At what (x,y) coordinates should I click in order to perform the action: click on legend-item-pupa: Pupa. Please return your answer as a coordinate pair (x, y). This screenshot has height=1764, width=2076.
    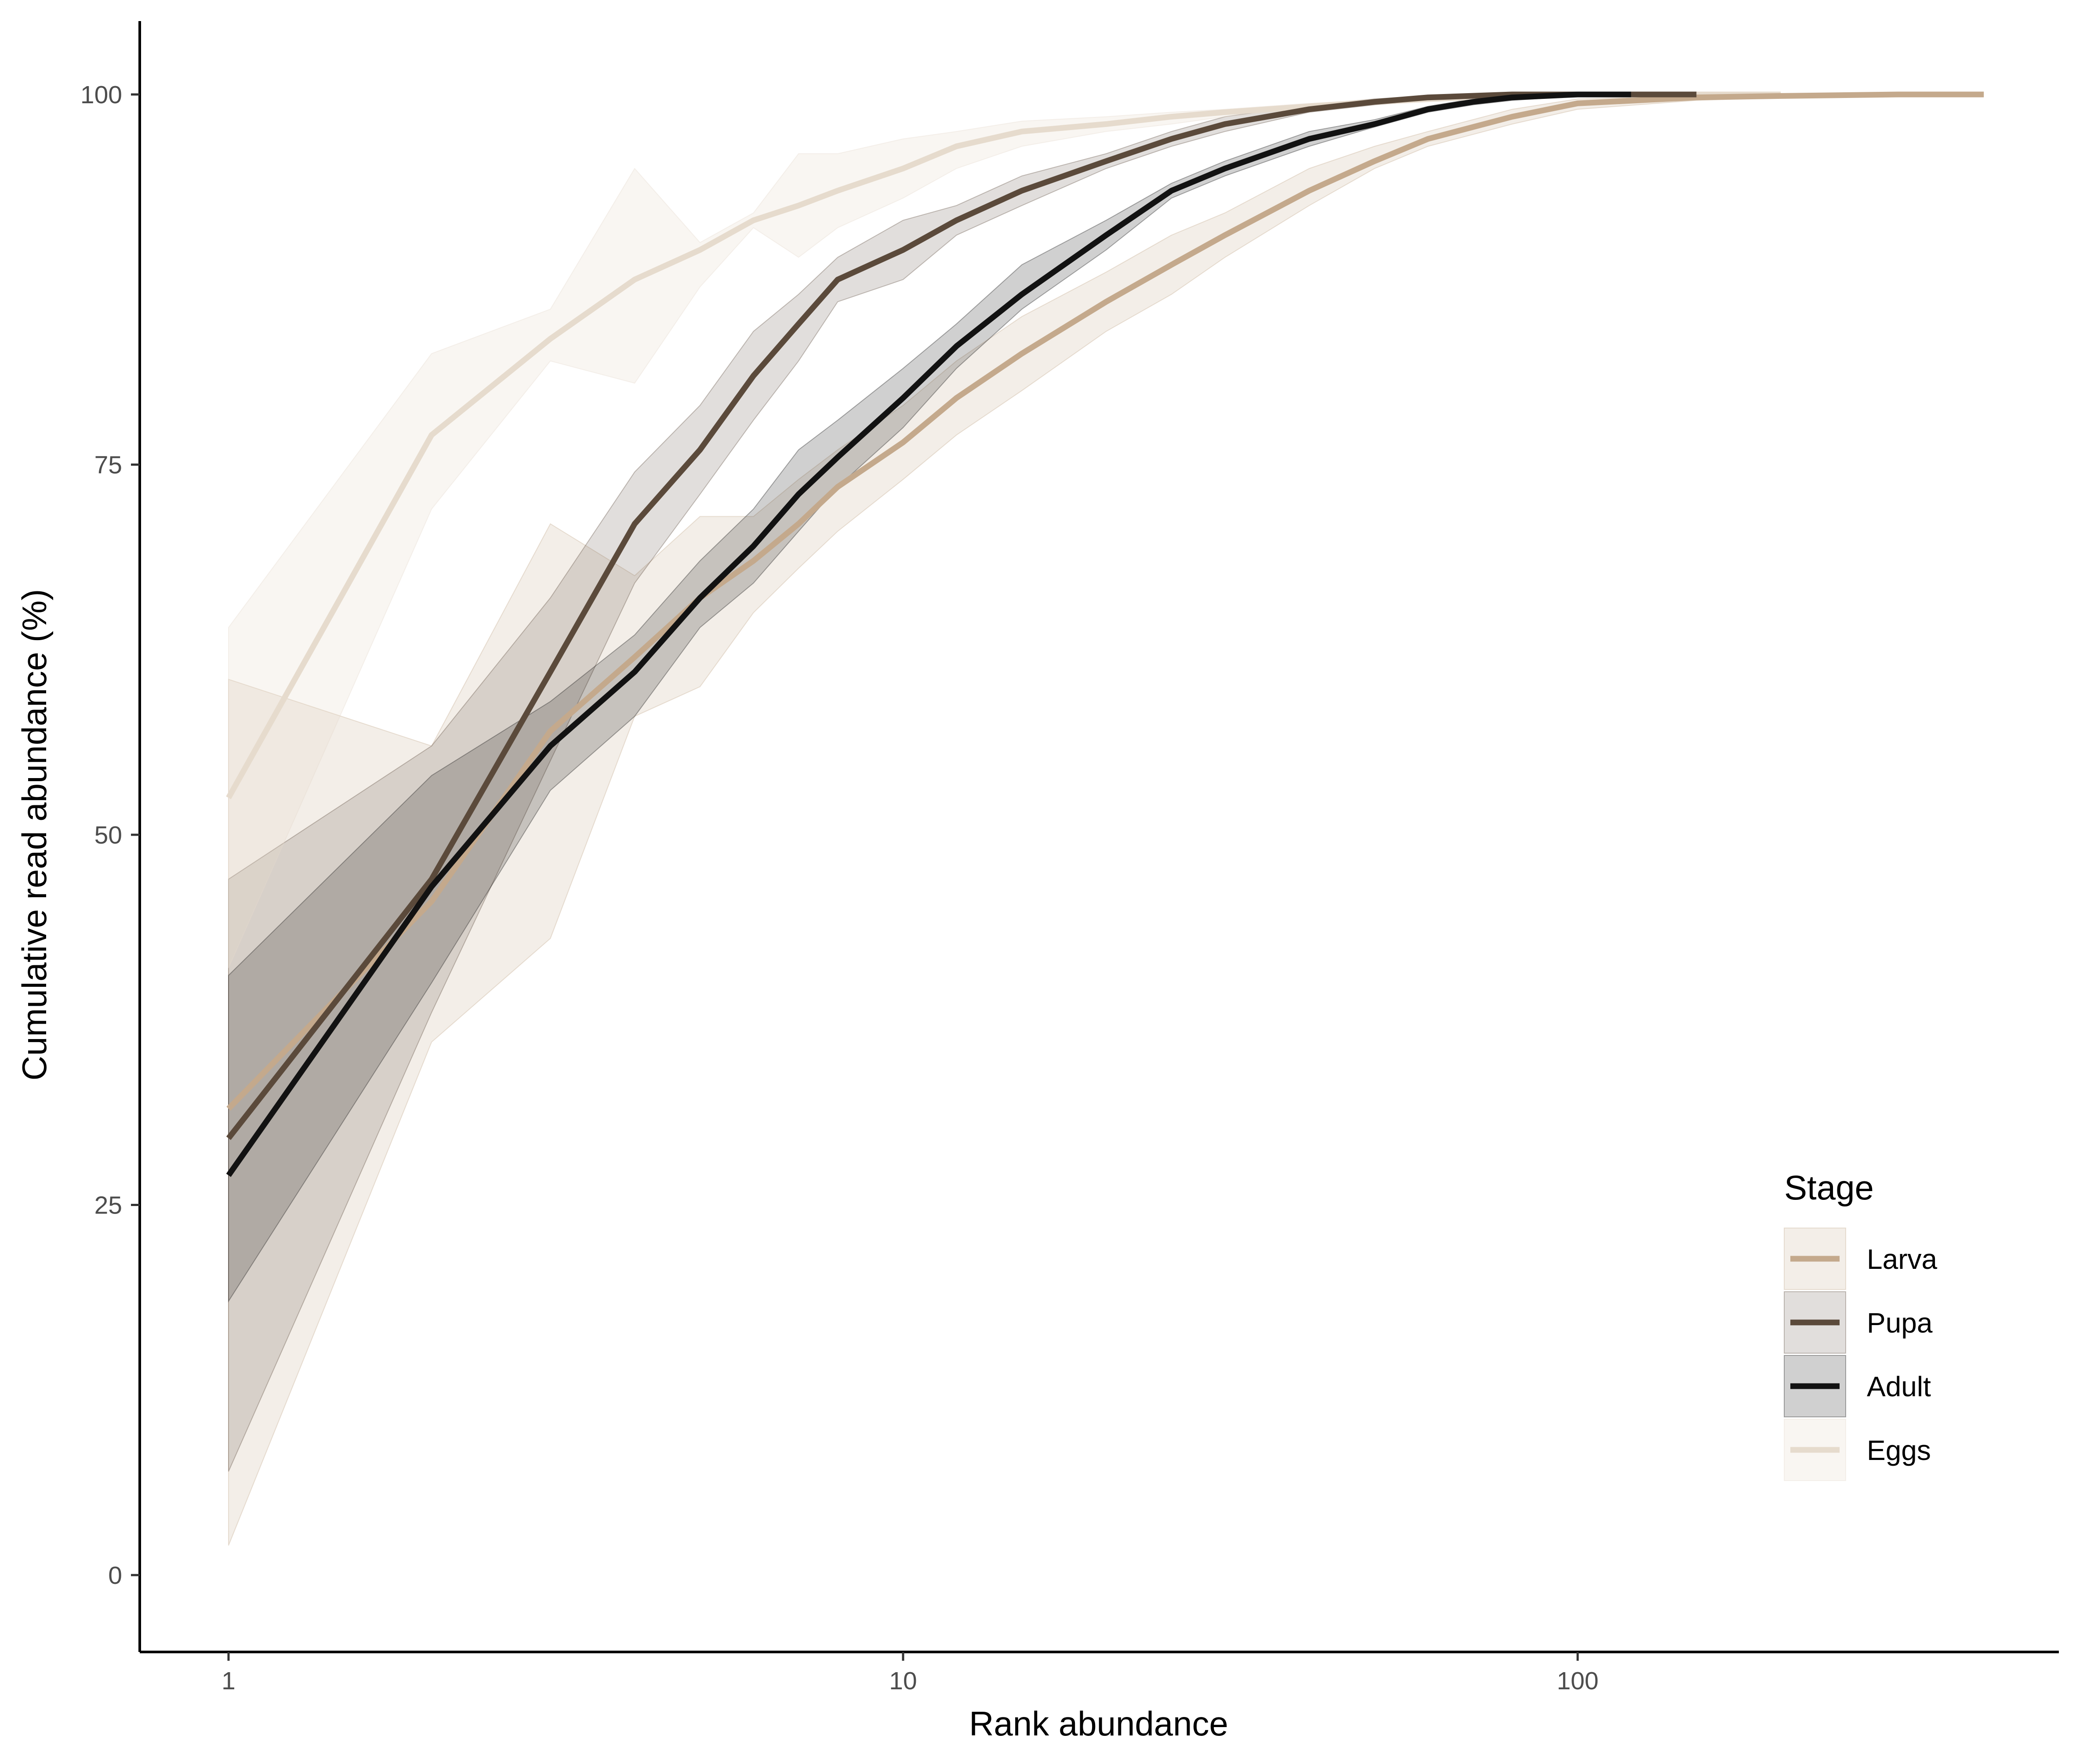
    Looking at the image, I should click on (1858, 1322).